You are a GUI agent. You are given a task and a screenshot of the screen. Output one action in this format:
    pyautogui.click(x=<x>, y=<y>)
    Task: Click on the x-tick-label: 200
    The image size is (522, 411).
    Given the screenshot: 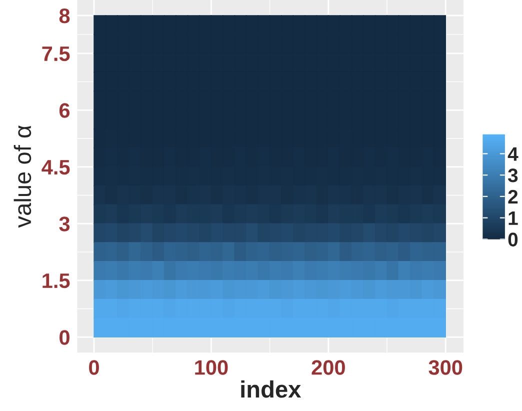 What is the action you would take?
    pyautogui.click(x=328, y=367)
    